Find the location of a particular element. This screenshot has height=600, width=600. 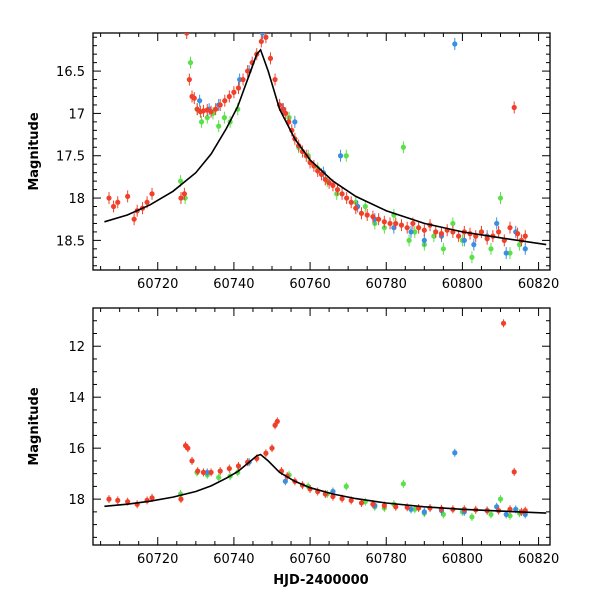

y-tick-label: 18.5 is located at coordinates (70, 241).